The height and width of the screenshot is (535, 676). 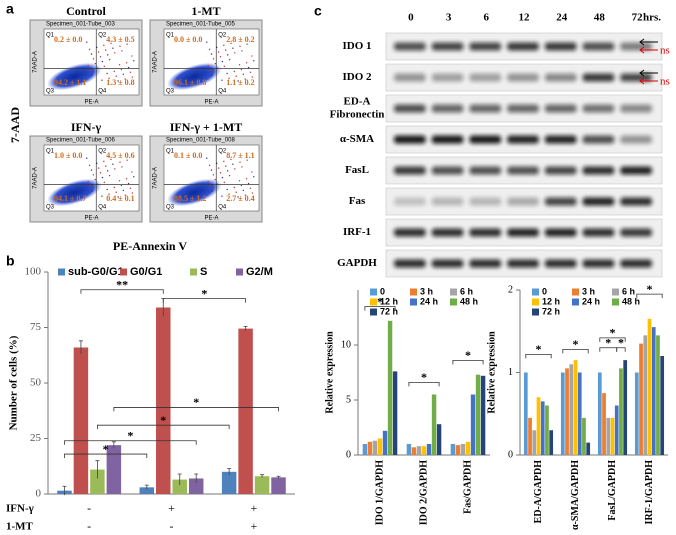 I want to click on mini-x-label: PE-A, so click(x=211, y=219).